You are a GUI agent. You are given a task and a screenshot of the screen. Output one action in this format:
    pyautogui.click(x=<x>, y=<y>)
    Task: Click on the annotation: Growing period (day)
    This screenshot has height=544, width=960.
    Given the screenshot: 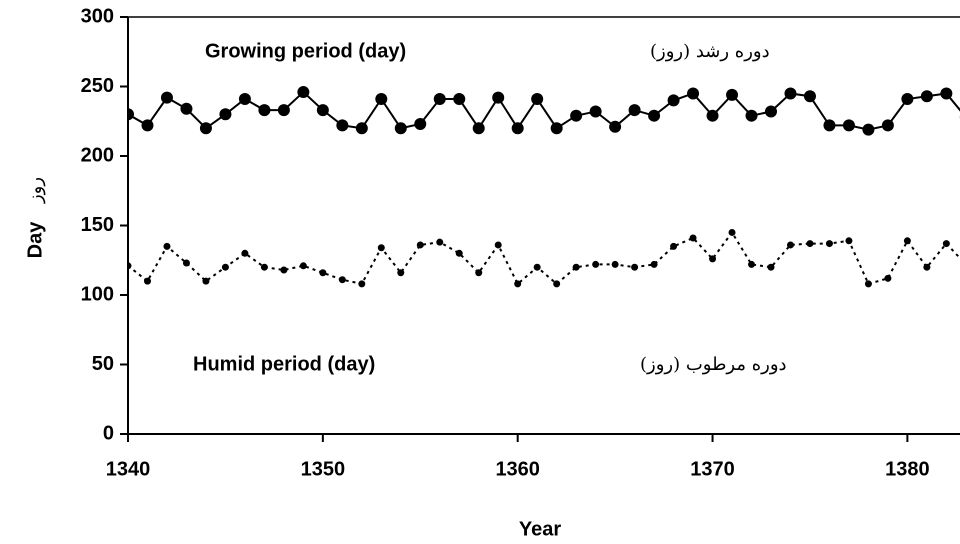 What is the action you would take?
    pyautogui.click(x=305, y=51)
    